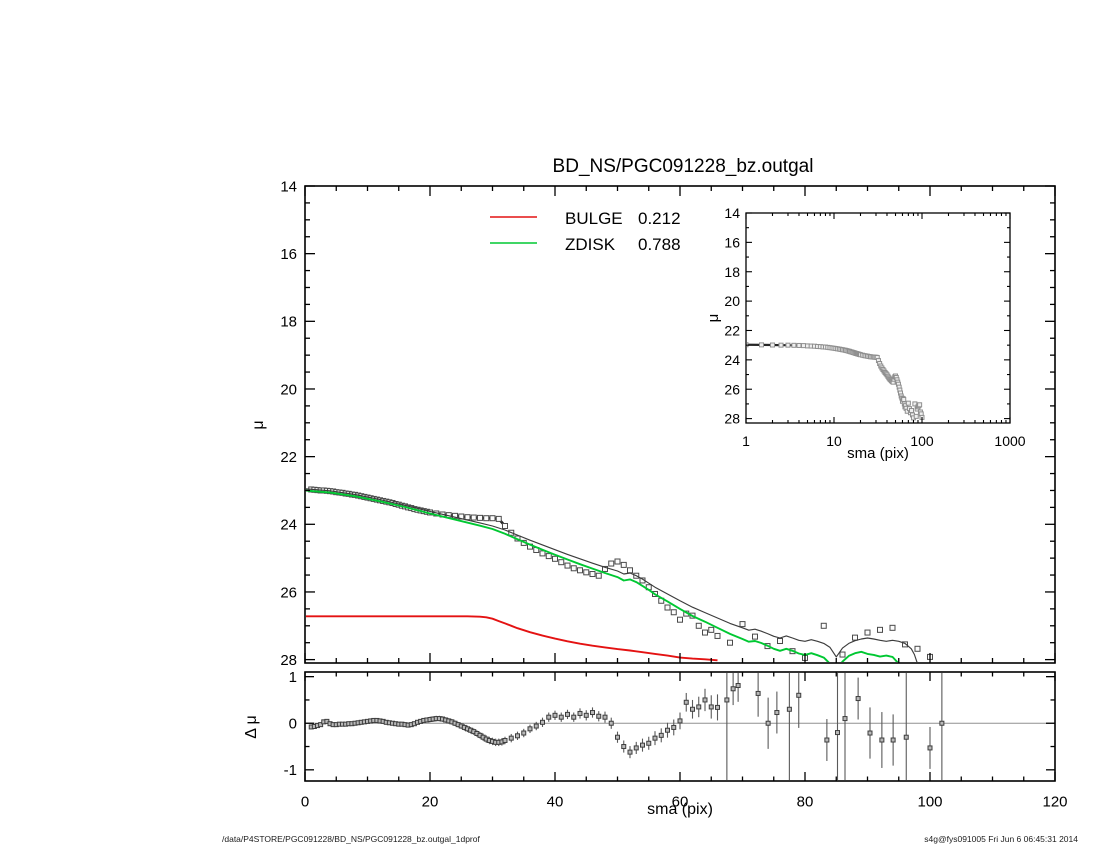  I want to click on inset-y-tick-label: 20, so click(732, 301).